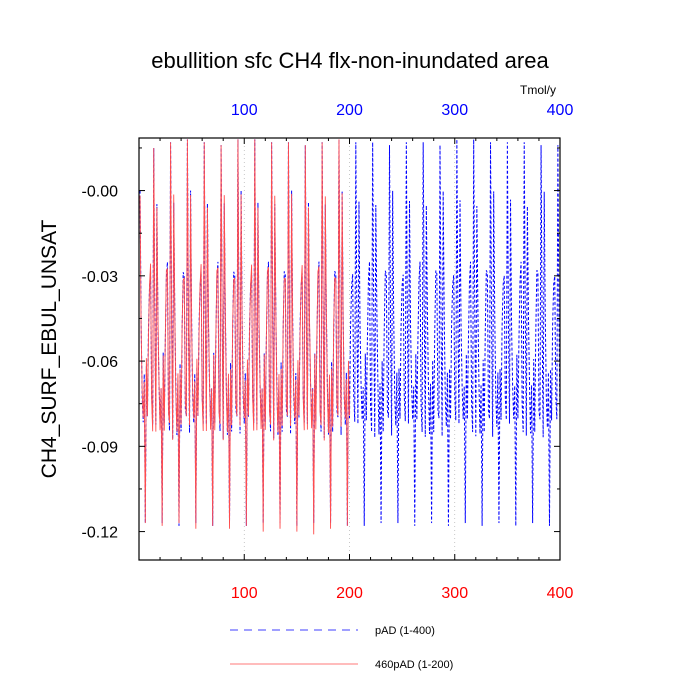 This screenshot has height=700, width=700. I want to click on y-tick-label: -0.09, so click(100, 447).